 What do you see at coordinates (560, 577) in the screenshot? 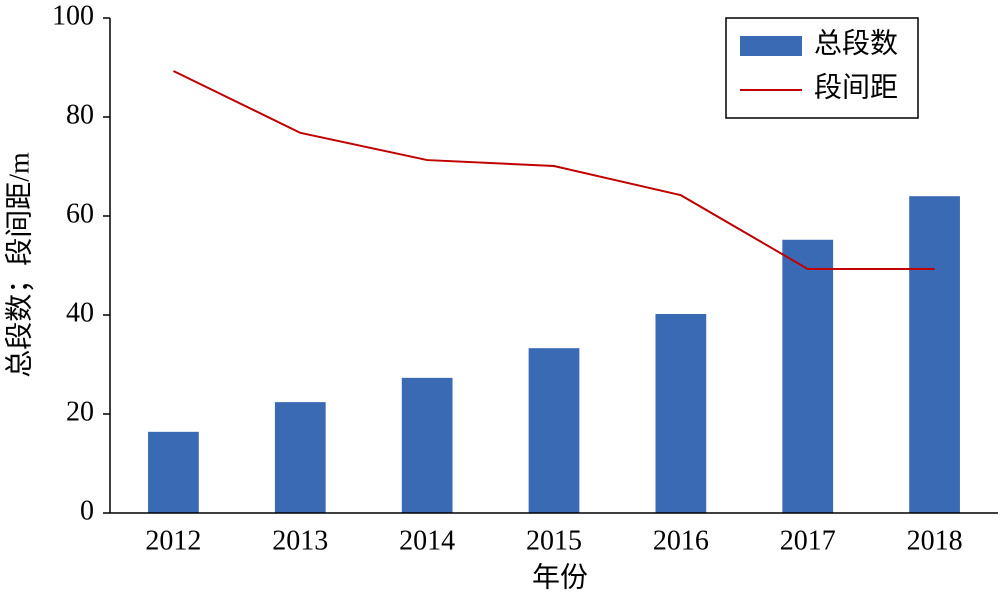
I see `x-axis-label: 年份` at bounding box center [560, 577].